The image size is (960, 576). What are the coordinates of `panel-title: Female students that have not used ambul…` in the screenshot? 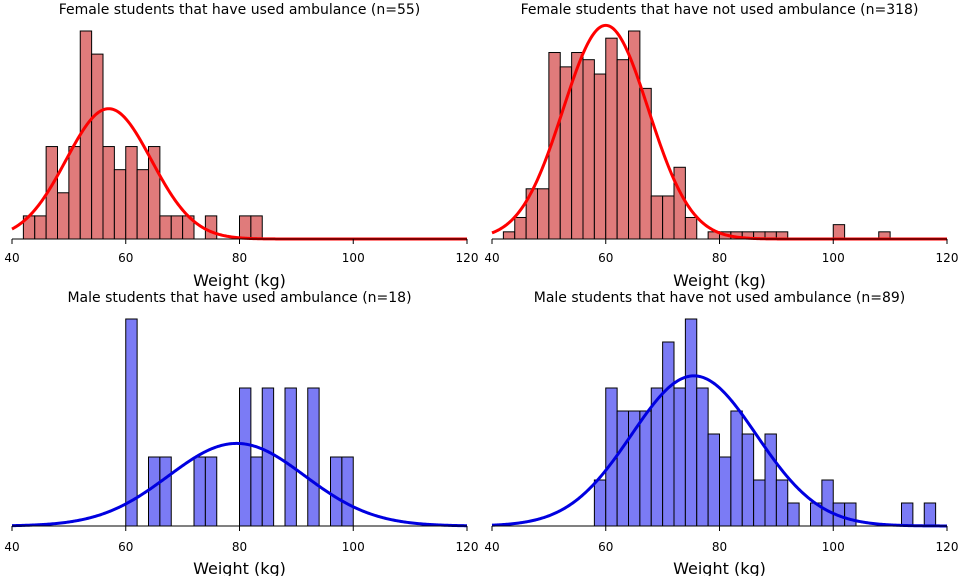 It's located at (720, 10).